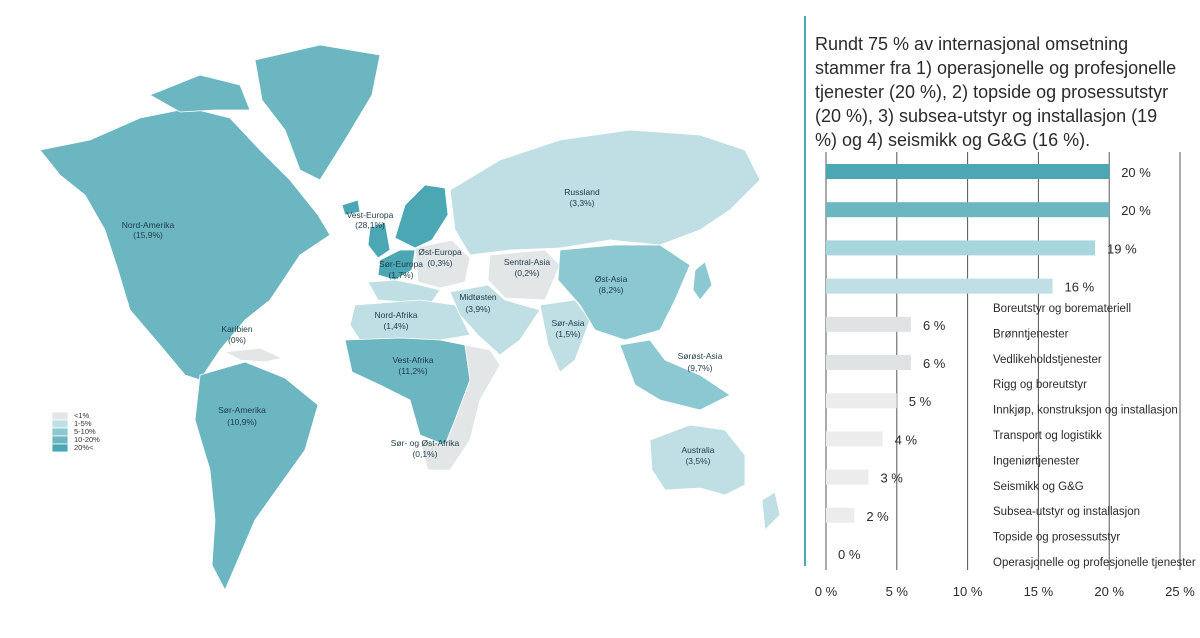 The width and height of the screenshot is (1200, 638). What do you see at coordinates (920, 401) in the screenshot?
I see `bar-value-label: 5 %` at bounding box center [920, 401].